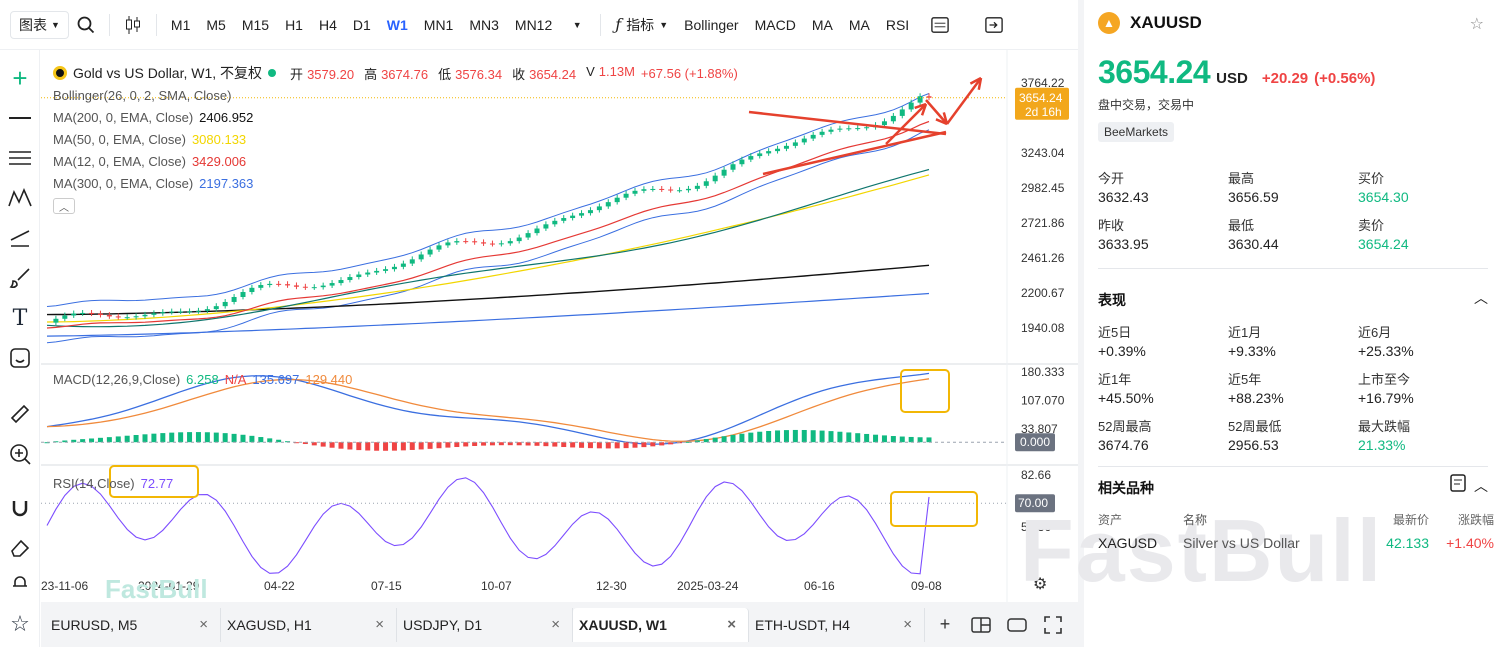  Describe the element at coordinates (945, 625) in the screenshot. I see `add-tab-button: +` at that location.